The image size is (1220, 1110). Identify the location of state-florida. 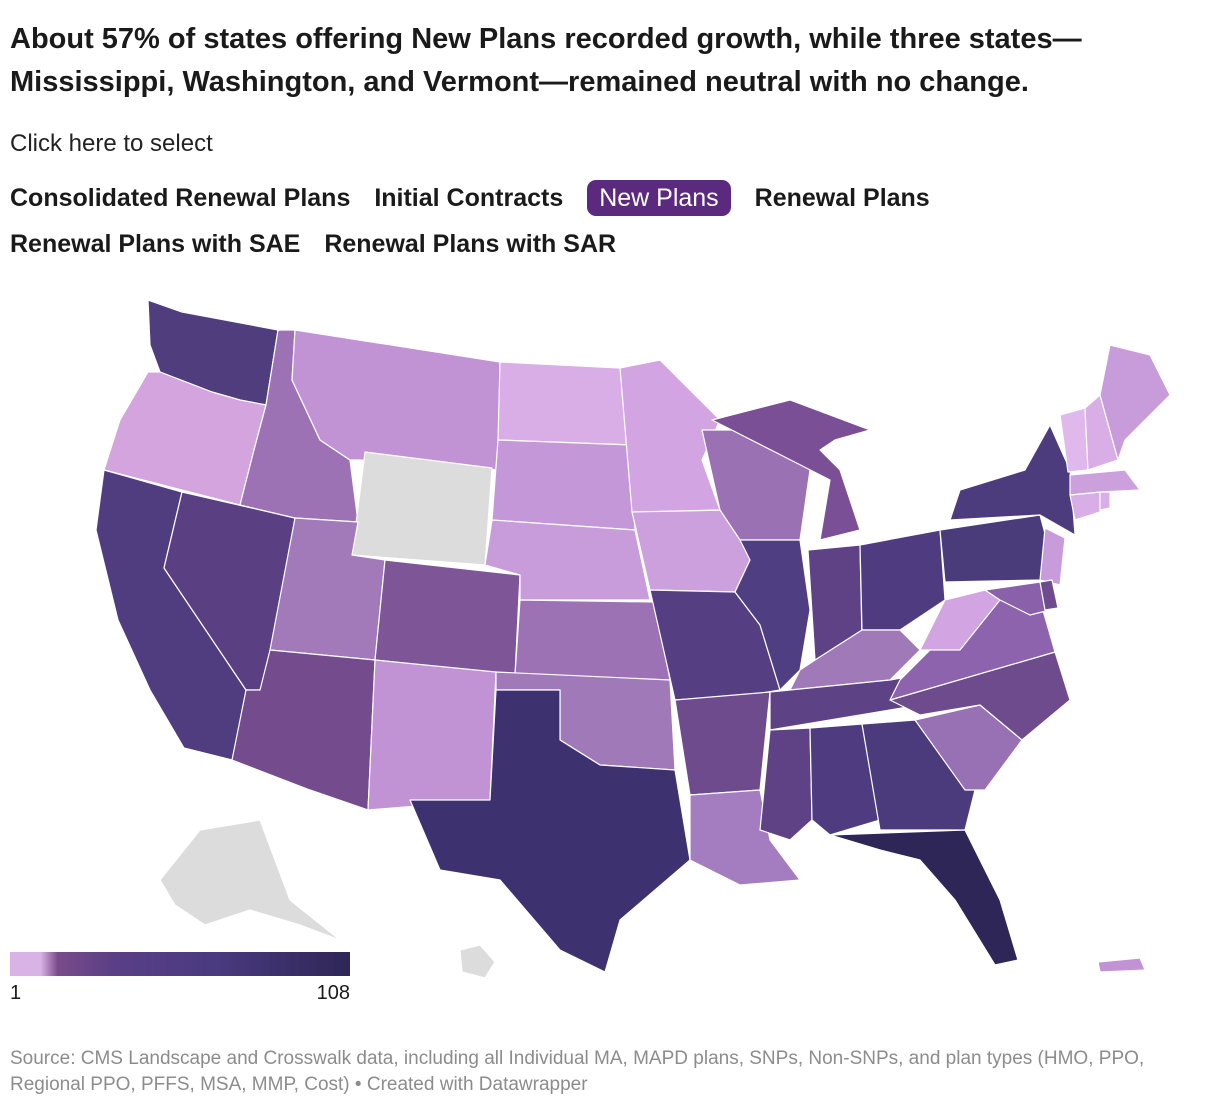
(924, 897).